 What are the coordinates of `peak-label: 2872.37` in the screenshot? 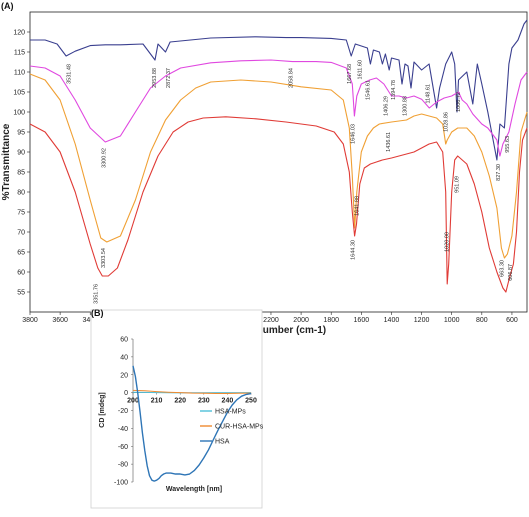 It's located at (169, 78).